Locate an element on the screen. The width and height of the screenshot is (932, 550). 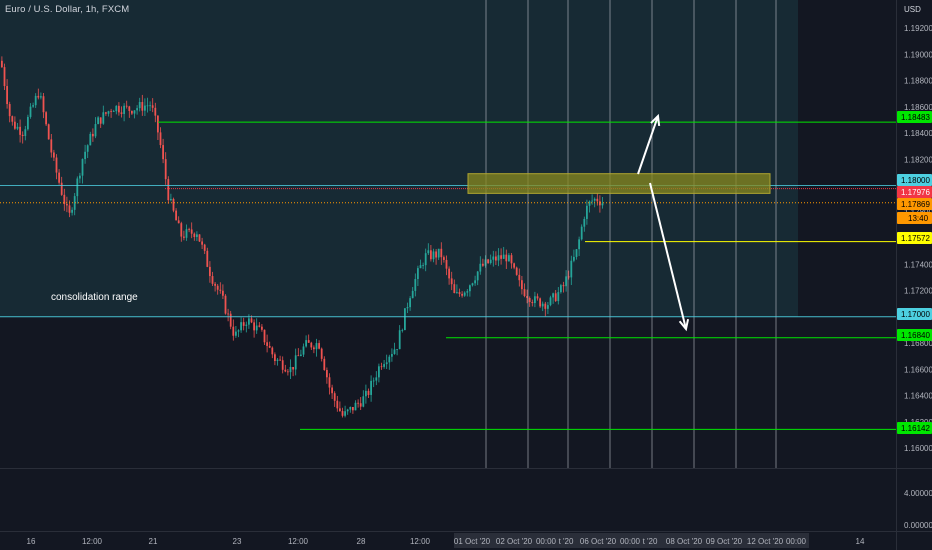
price-tick-label: 1.16800 is located at coordinates (918, 343).